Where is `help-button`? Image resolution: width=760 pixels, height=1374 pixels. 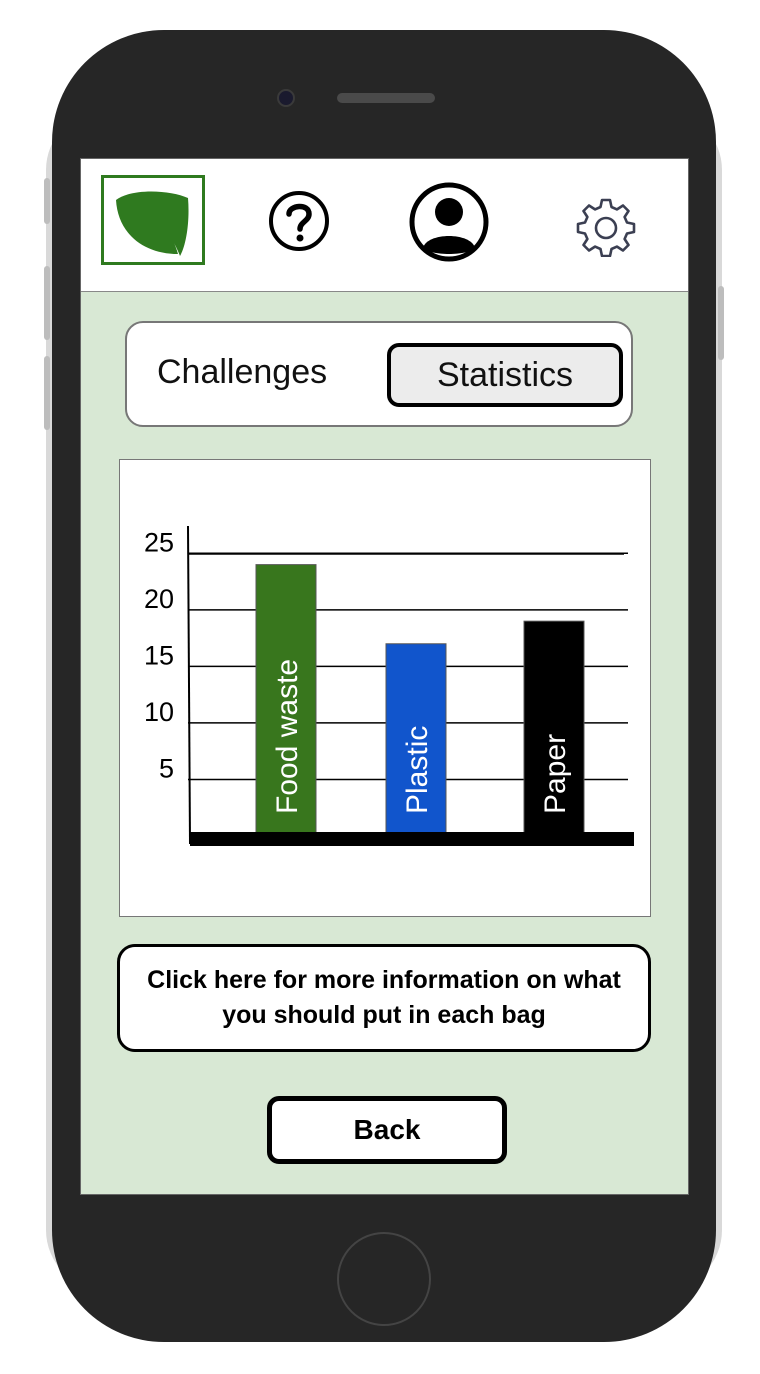
help-button is located at coordinates (299, 223).